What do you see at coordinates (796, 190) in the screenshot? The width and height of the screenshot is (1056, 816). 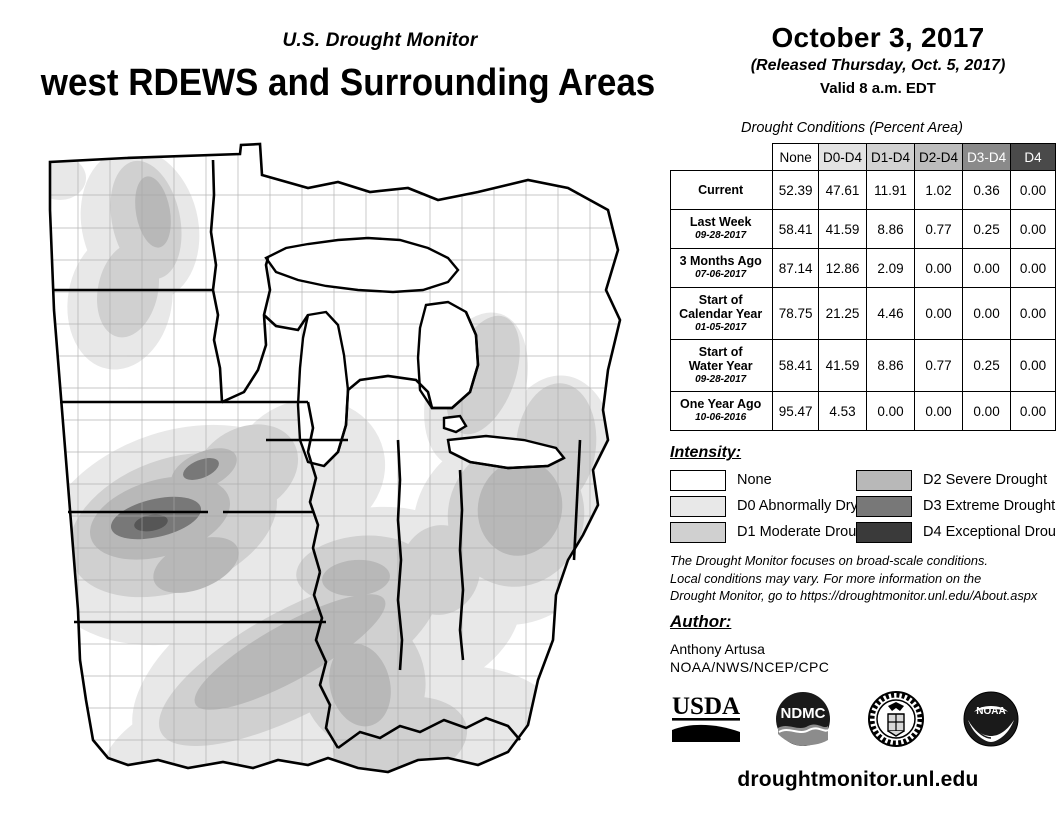 I see `cell-none: 52.39` at bounding box center [796, 190].